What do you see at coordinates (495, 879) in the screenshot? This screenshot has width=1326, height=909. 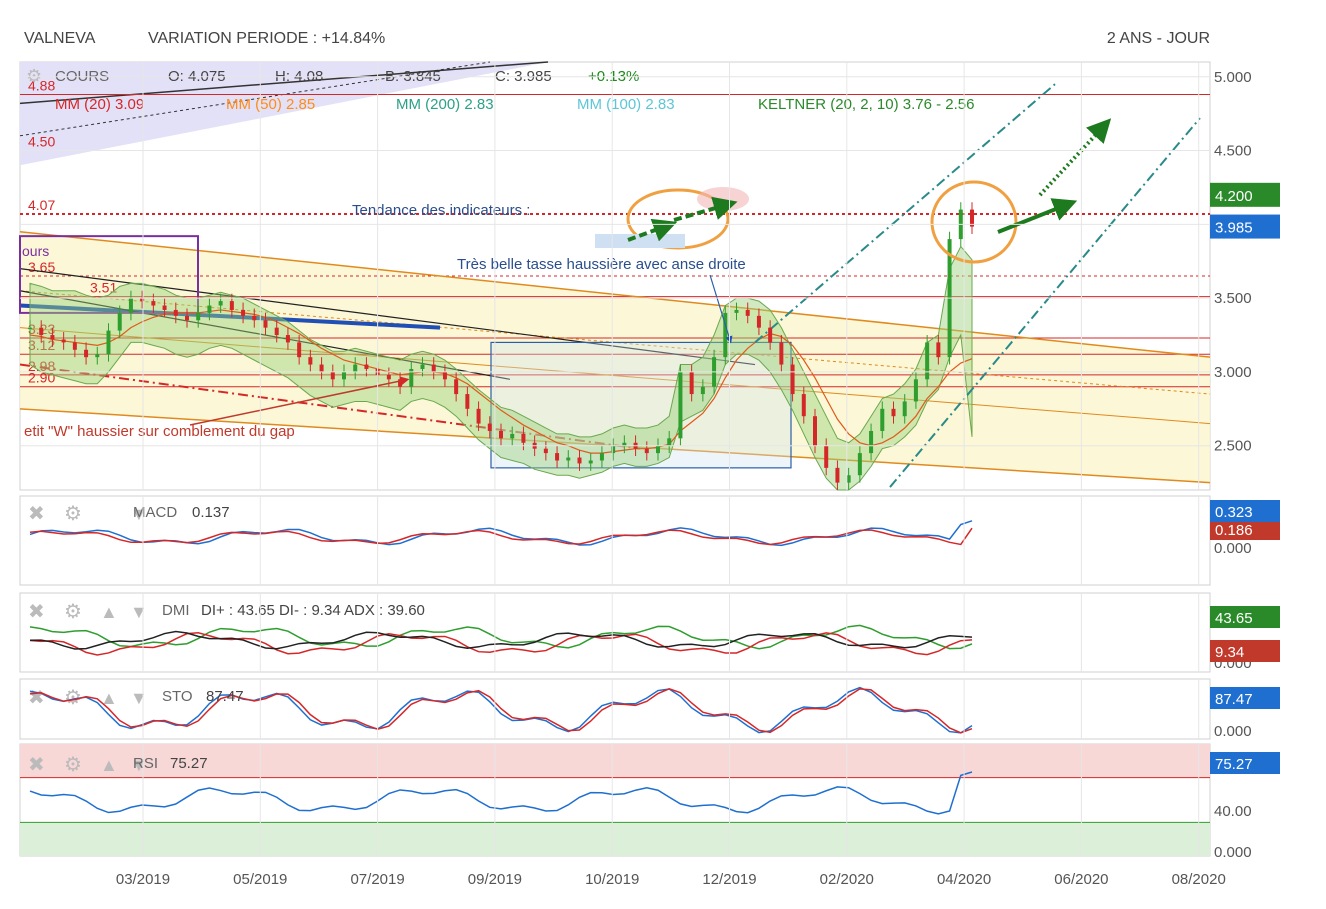 I see `x-tick-label: 09/2019` at bounding box center [495, 879].